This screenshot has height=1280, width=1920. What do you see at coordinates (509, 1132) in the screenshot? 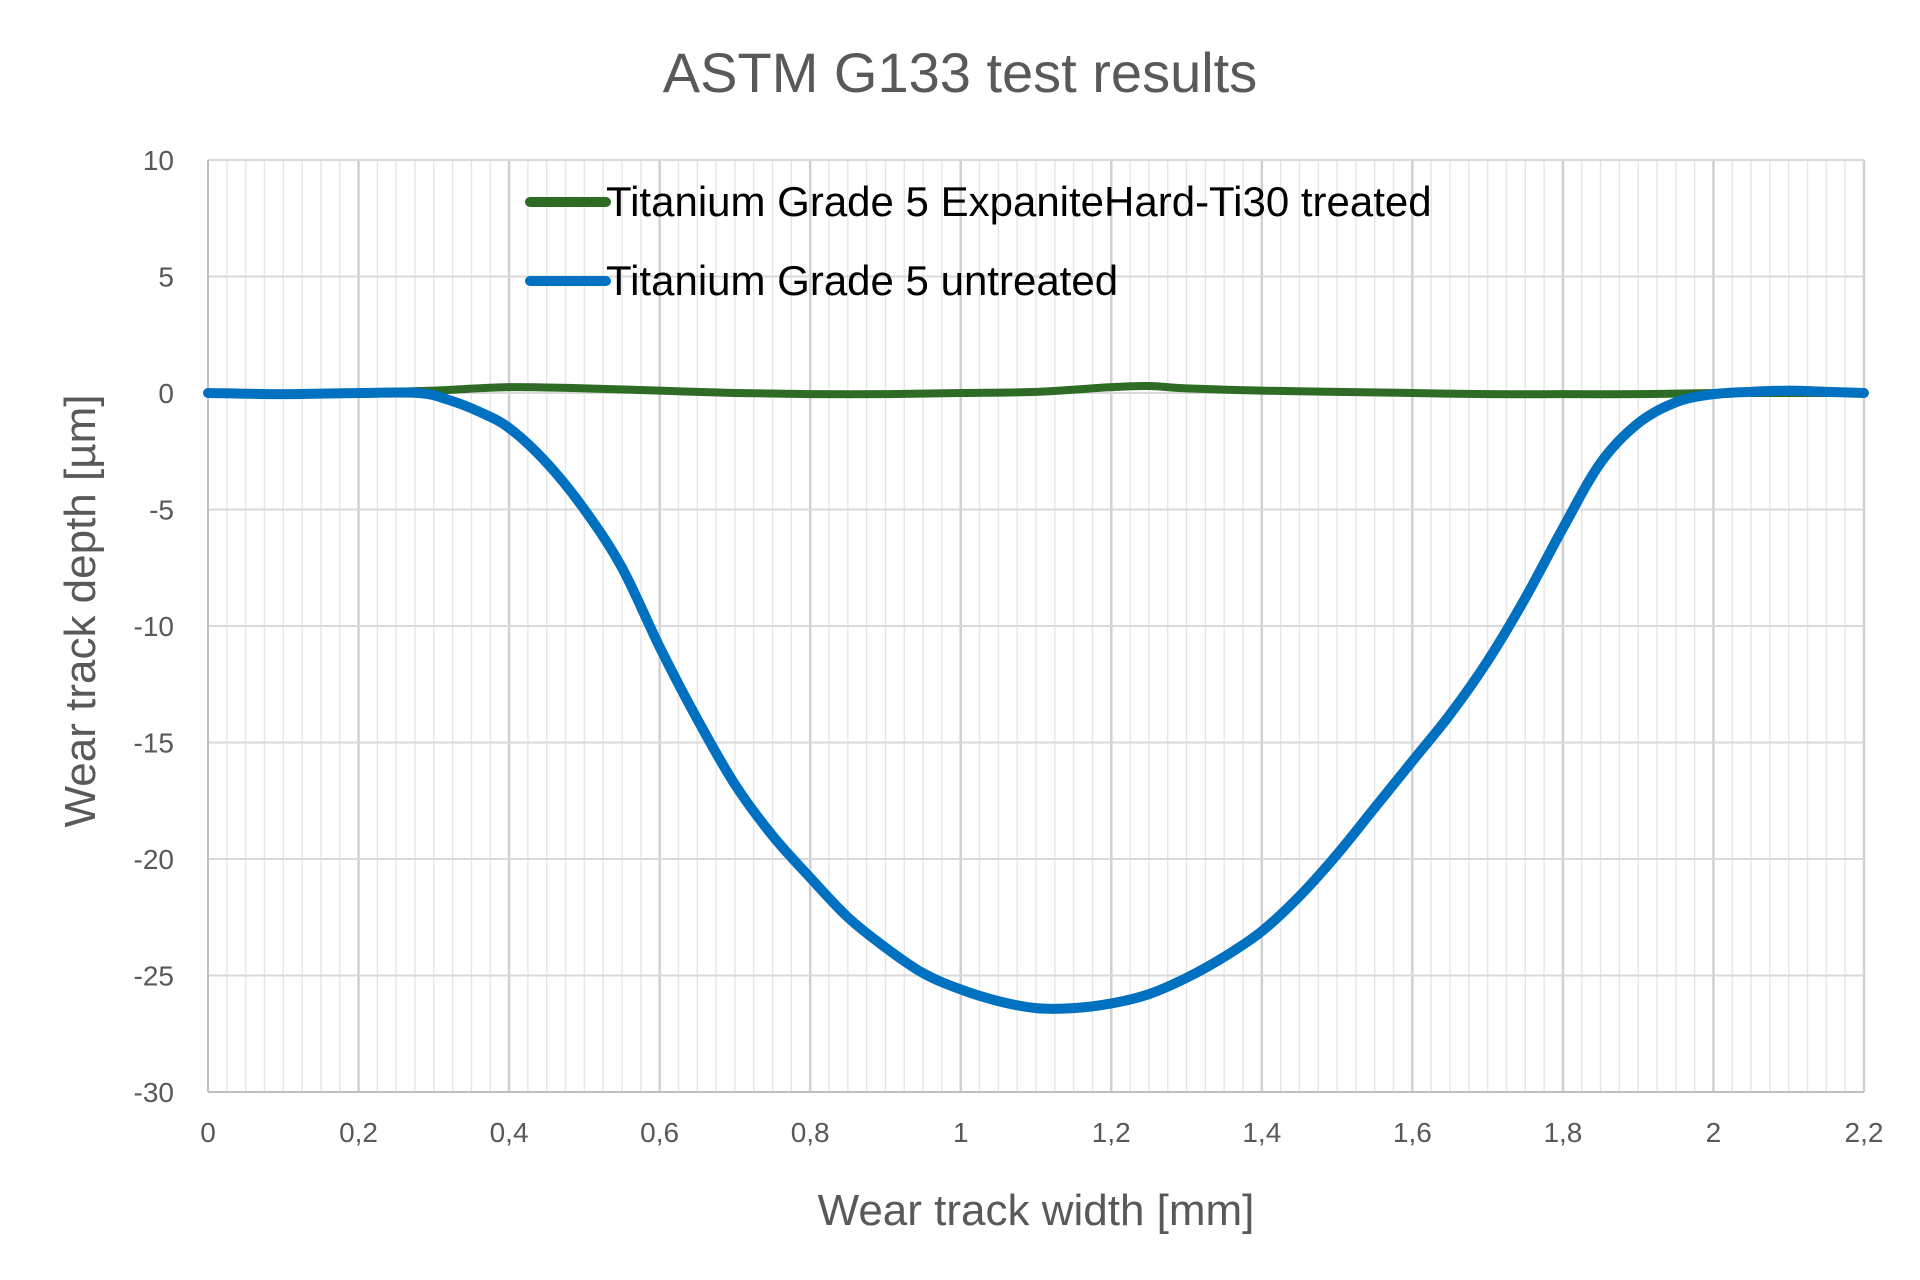
I see `x-tick-label: 0,4` at bounding box center [509, 1132].